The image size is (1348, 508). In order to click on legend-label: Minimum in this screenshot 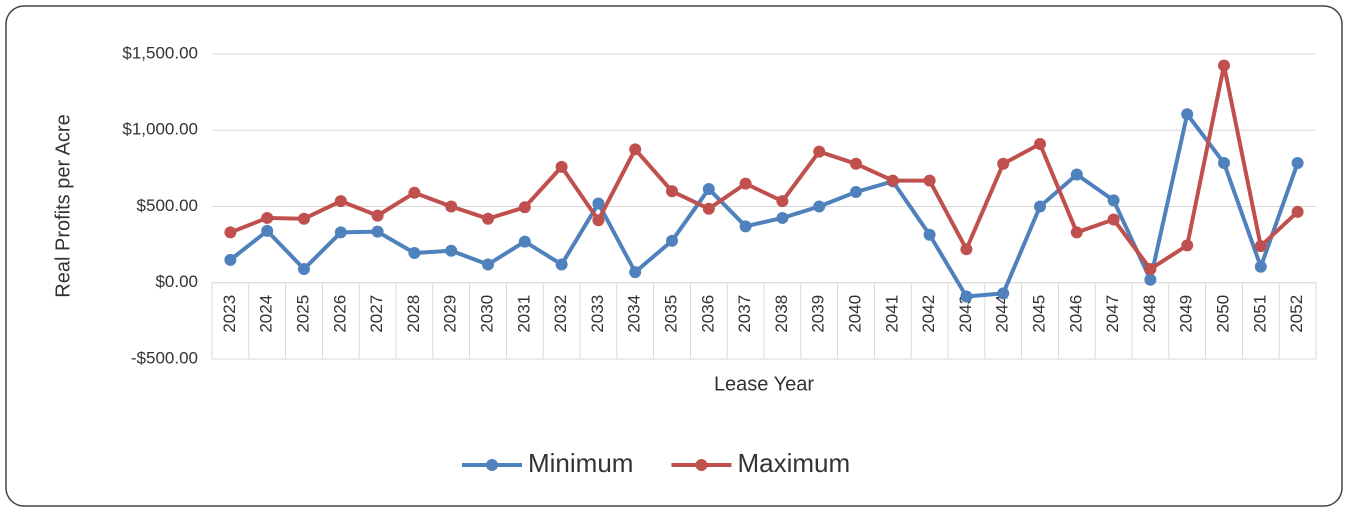, I will do `click(580, 463)`.